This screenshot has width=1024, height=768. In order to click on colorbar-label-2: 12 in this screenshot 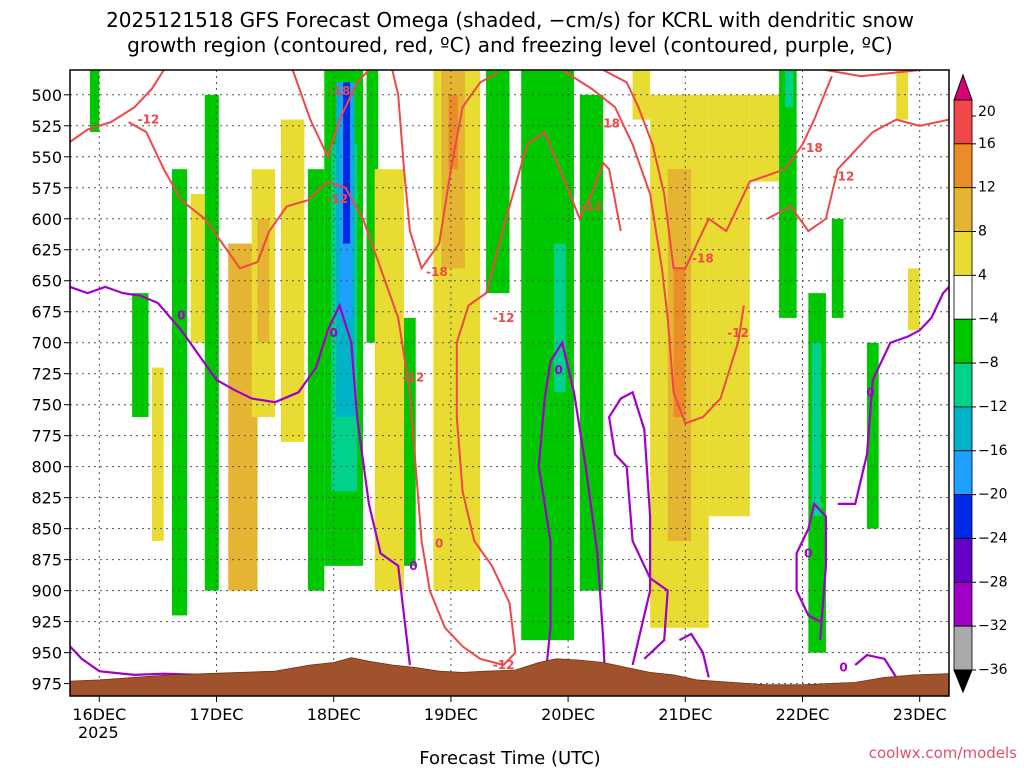, I will do `click(987, 188)`.